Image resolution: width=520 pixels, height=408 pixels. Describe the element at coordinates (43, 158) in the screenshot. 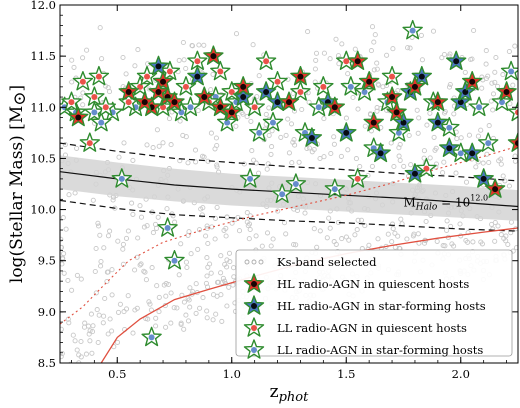

I see `y-tick-label: 10.5` at that location.